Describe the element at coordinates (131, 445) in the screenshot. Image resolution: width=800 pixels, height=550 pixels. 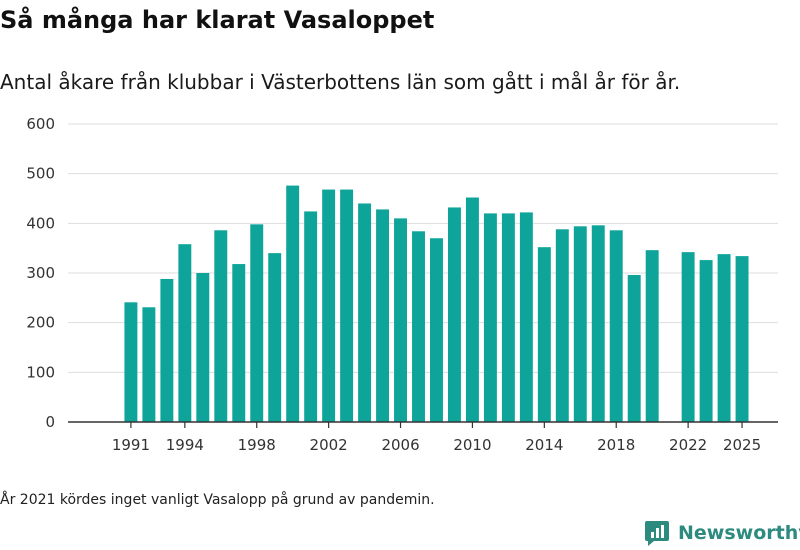
I see `x-tick-label: 1991` at that location.